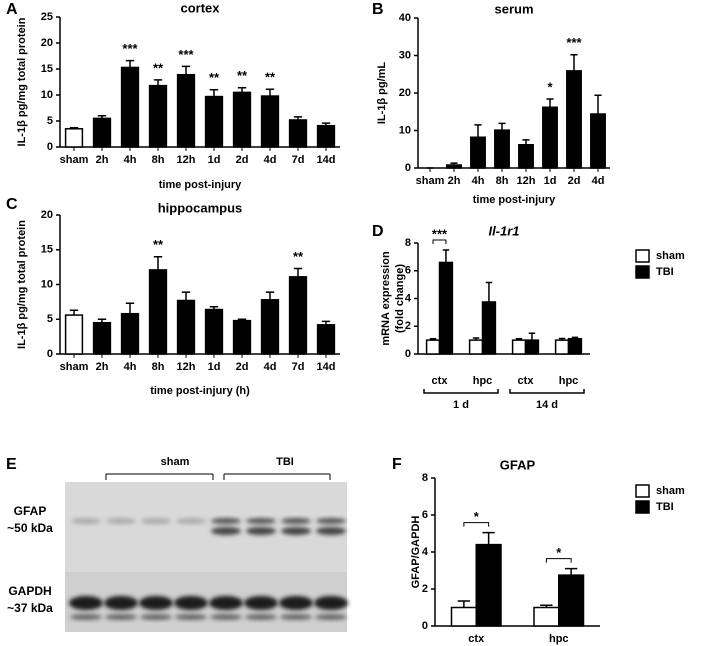  I want to click on panel-letter: D, so click(378, 231).